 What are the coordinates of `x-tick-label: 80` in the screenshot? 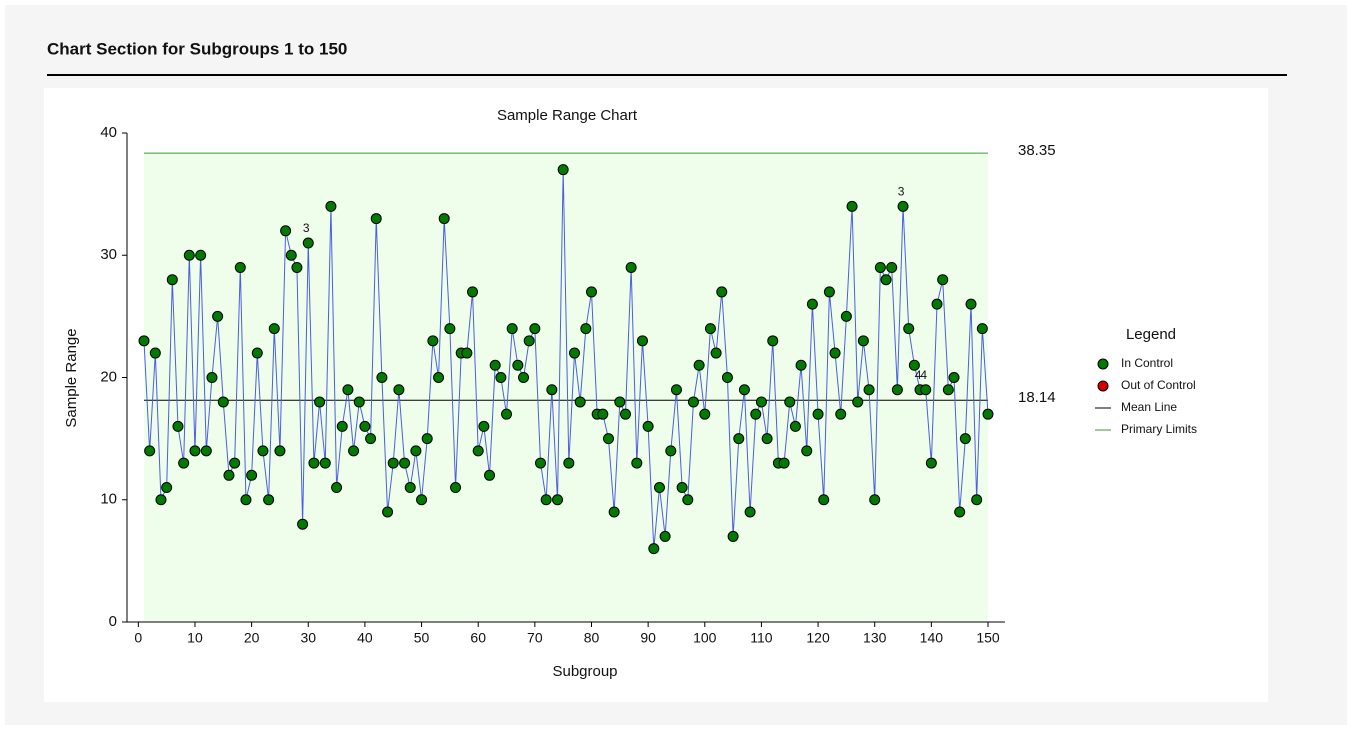 It's located at (592, 638).